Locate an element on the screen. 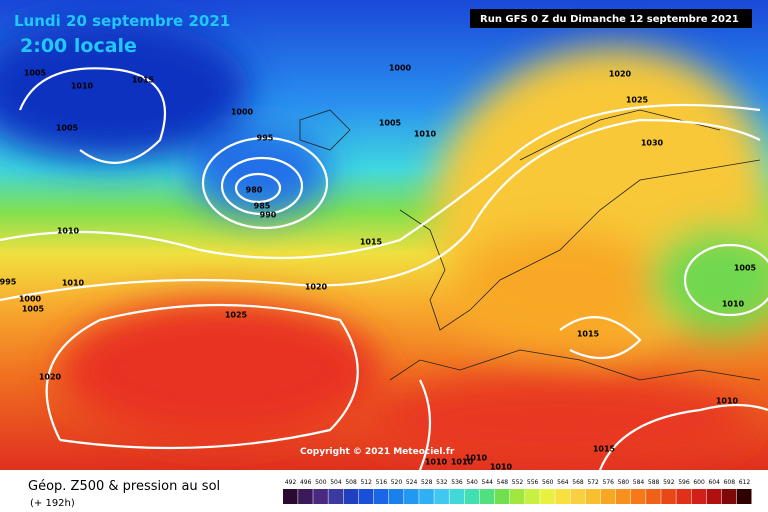 The width and height of the screenshot is (768, 512). scale-label: 532 is located at coordinates (442, 482).